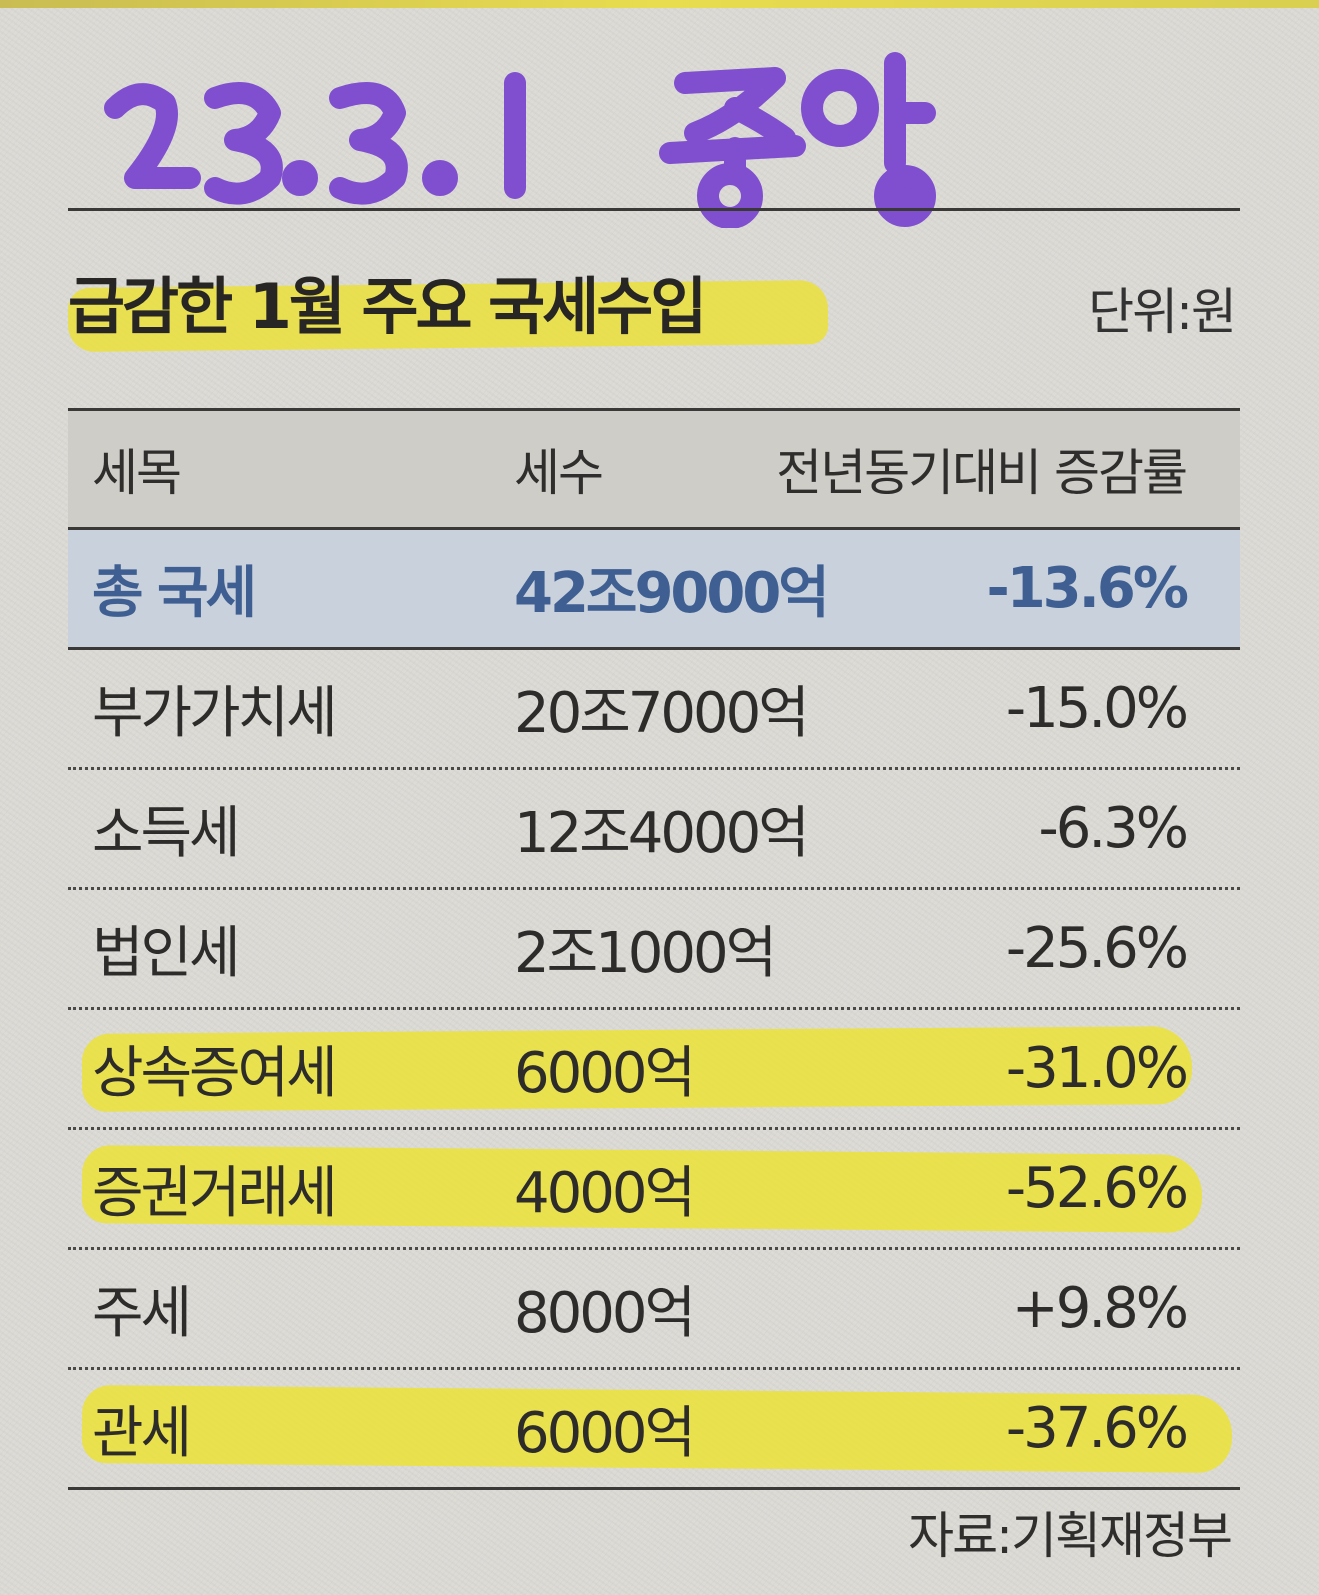  What do you see at coordinates (982, 473) in the screenshot?
I see `header-change-rate: 전년동기대비 증감률` at bounding box center [982, 473].